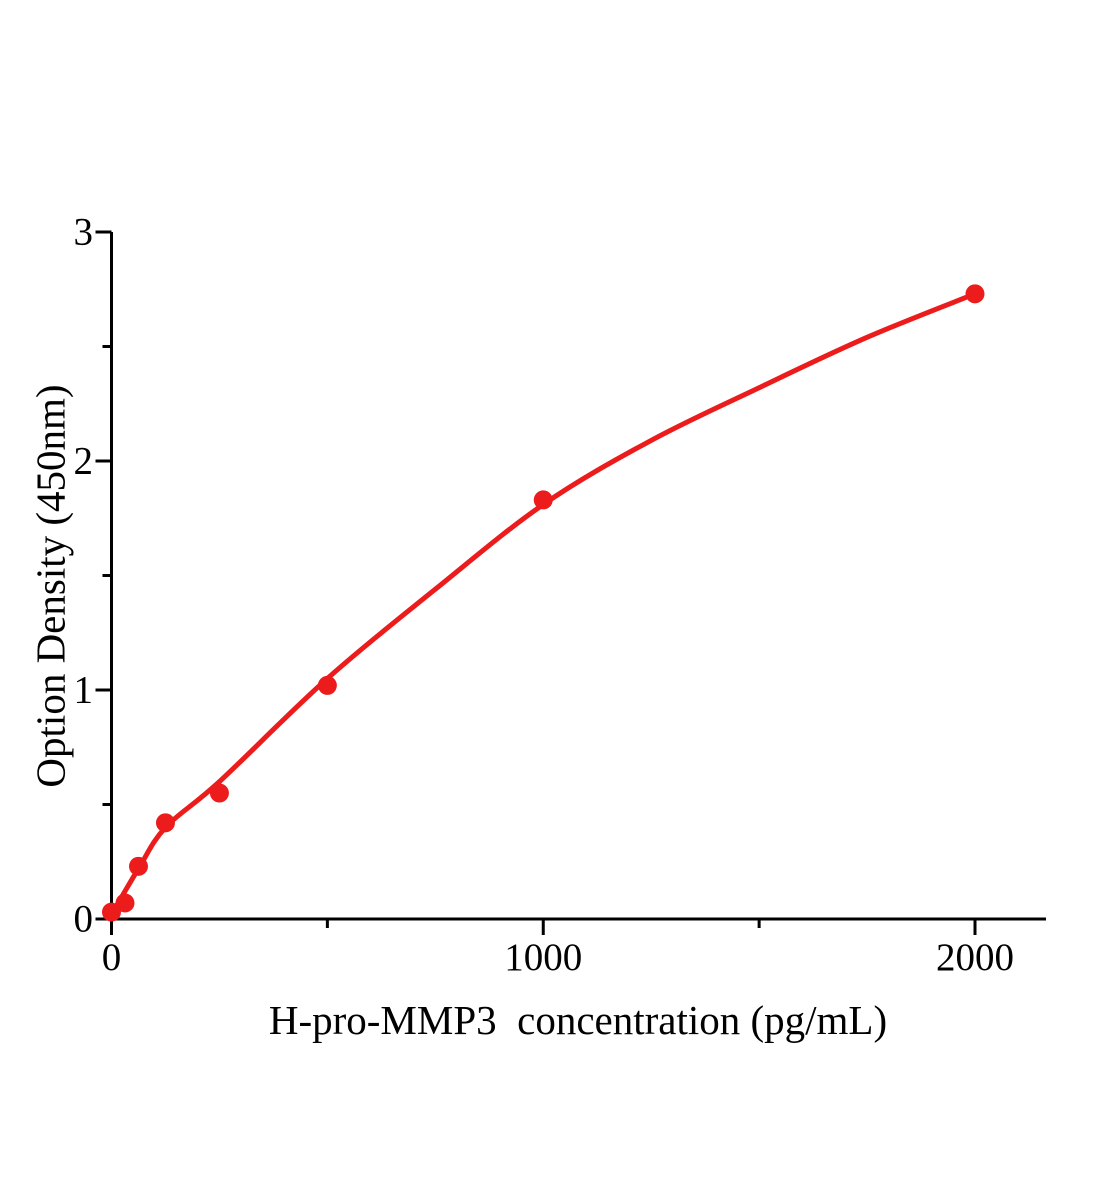  Describe the element at coordinates (50, 586) in the screenshot. I see `y-axis-title: Option Density (450nm)` at that location.